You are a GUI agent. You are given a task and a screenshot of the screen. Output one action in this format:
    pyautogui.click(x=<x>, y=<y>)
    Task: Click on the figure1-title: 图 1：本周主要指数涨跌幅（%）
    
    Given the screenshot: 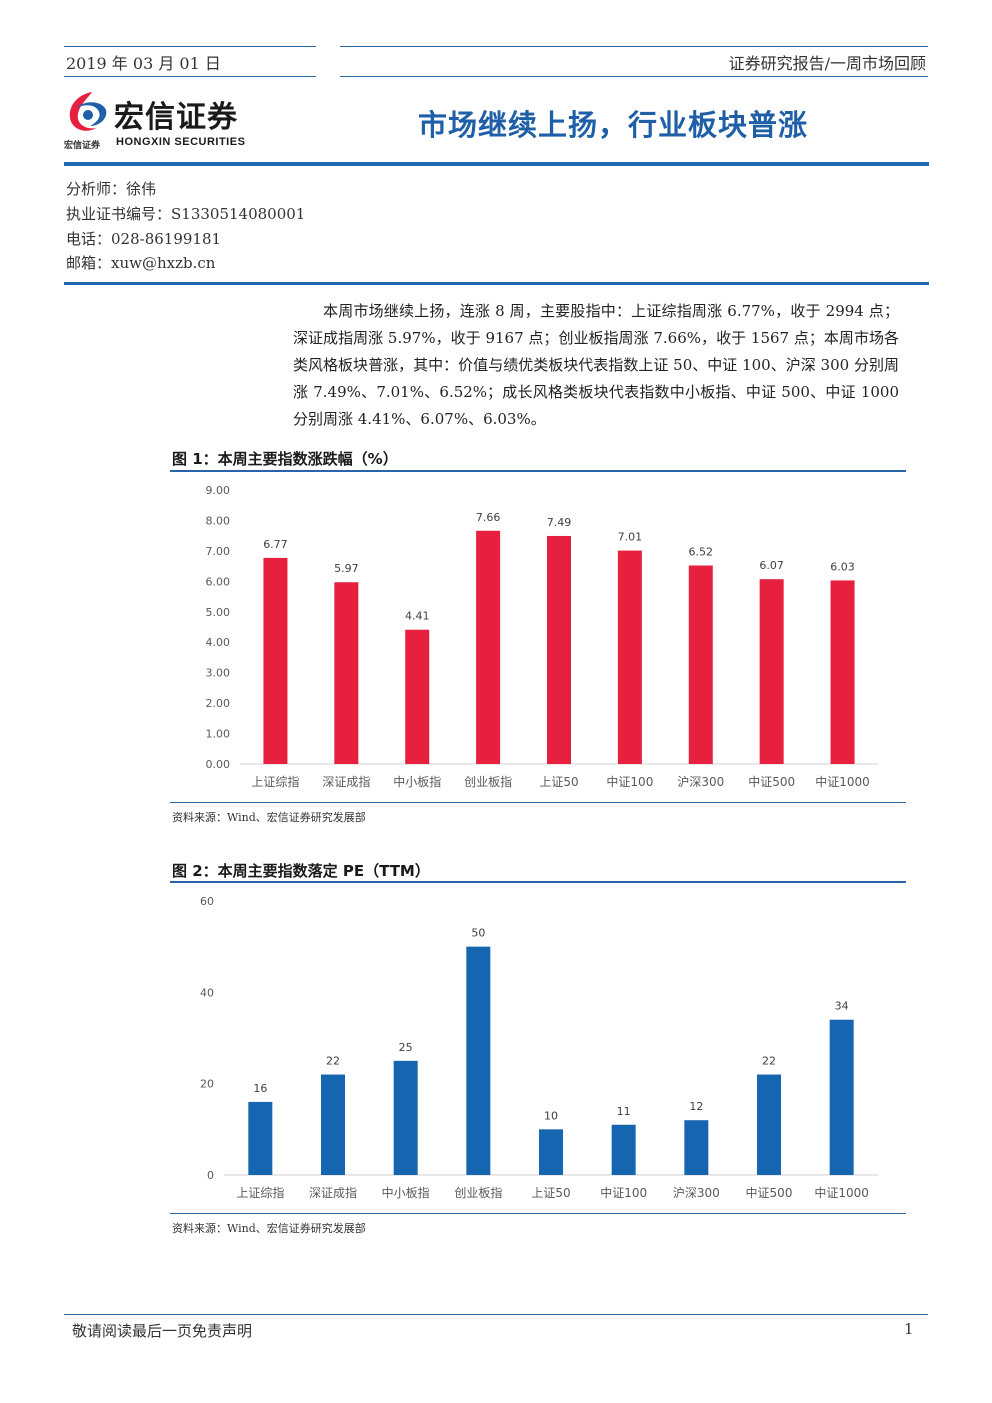 What is the action you would take?
    pyautogui.click(x=285, y=459)
    